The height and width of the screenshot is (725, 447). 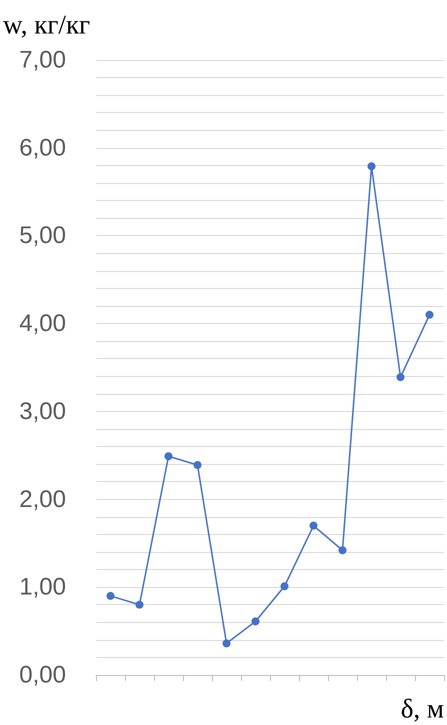 What do you see at coordinates (42, 411) in the screenshot?
I see `y-tick-label: 3,00` at bounding box center [42, 411].